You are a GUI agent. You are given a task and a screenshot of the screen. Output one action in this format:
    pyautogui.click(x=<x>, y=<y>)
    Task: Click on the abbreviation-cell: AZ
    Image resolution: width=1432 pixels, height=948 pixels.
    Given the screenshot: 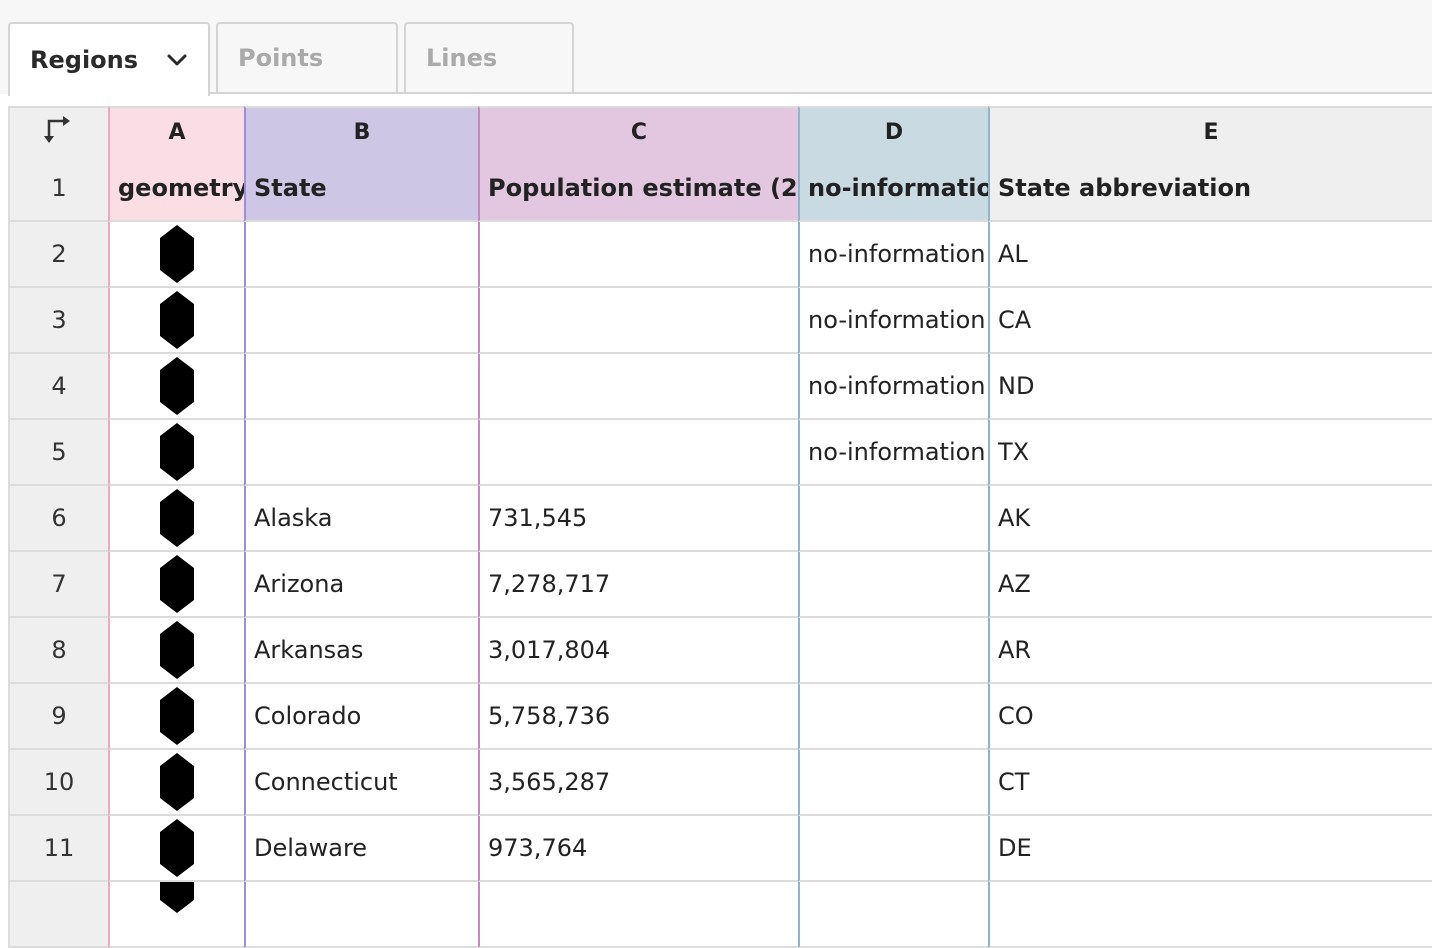 What is the action you would take?
    pyautogui.click(x=1210, y=585)
    